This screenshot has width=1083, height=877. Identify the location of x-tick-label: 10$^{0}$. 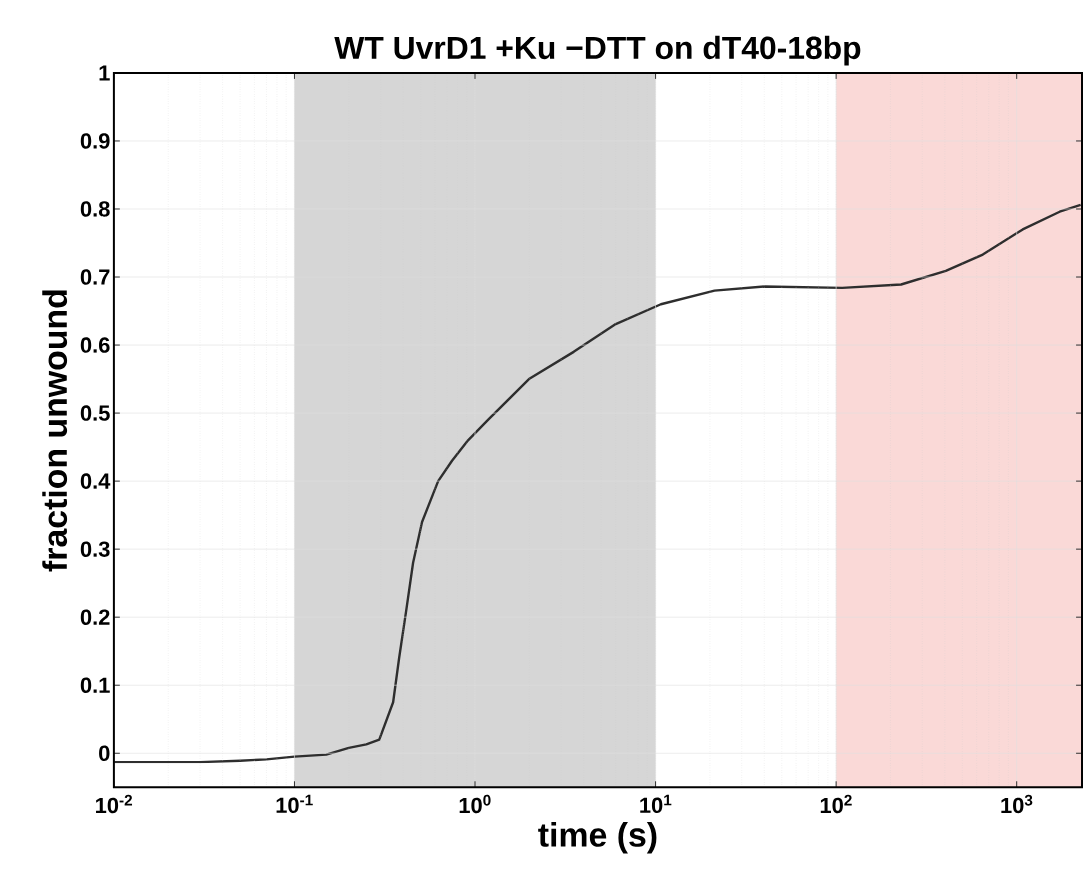
(475, 804).